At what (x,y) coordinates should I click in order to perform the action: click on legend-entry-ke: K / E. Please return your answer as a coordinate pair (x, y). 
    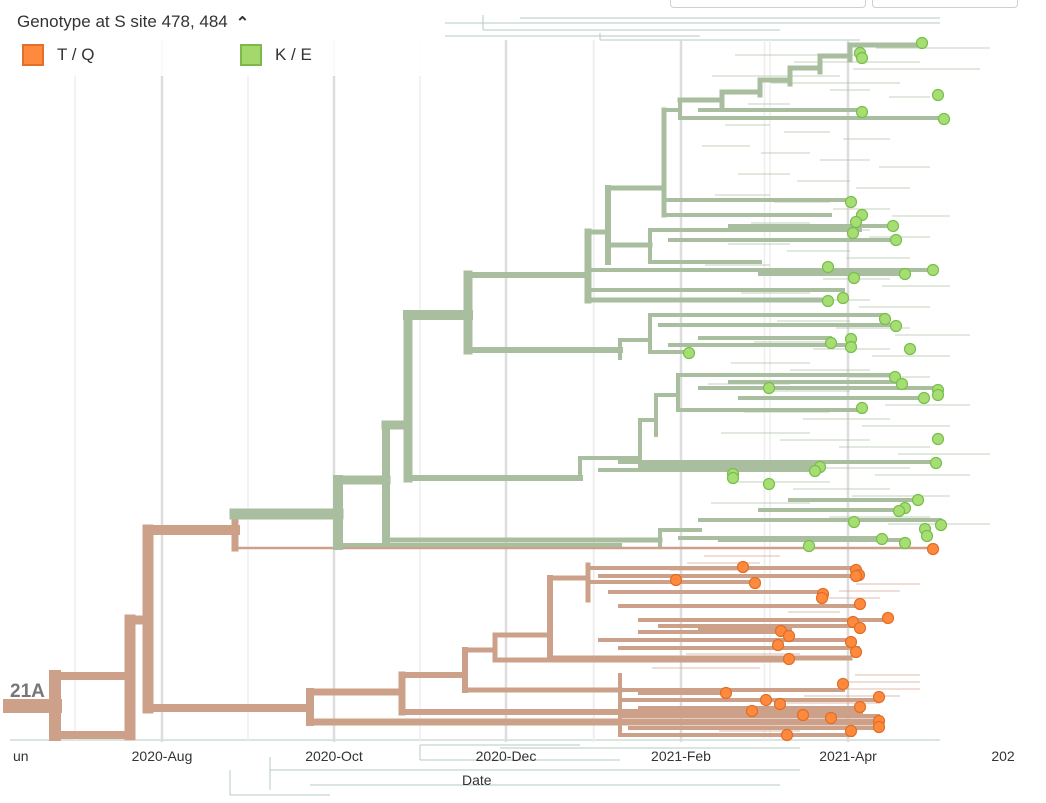
    Looking at the image, I should click on (276, 55).